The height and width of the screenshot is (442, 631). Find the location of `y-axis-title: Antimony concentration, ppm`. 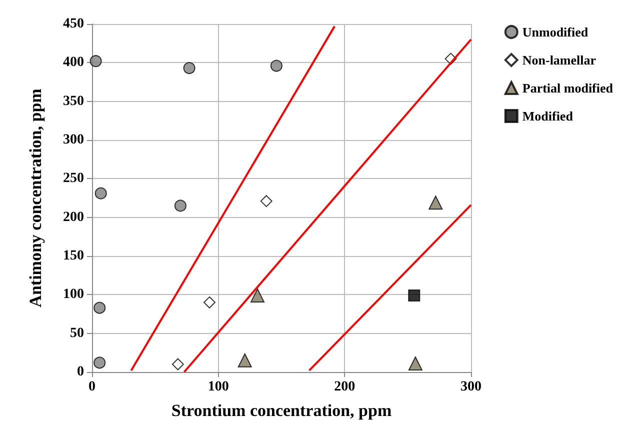

y-axis-title: Antimony concentration, ppm is located at coordinates (35, 198).